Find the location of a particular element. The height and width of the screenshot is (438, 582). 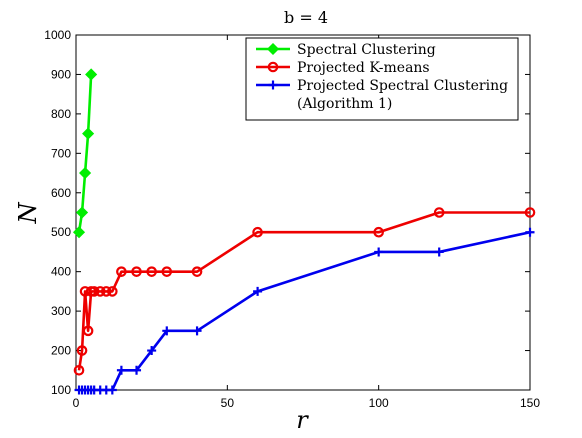

y-tick-label: 600 is located at coordinates (61, 193).